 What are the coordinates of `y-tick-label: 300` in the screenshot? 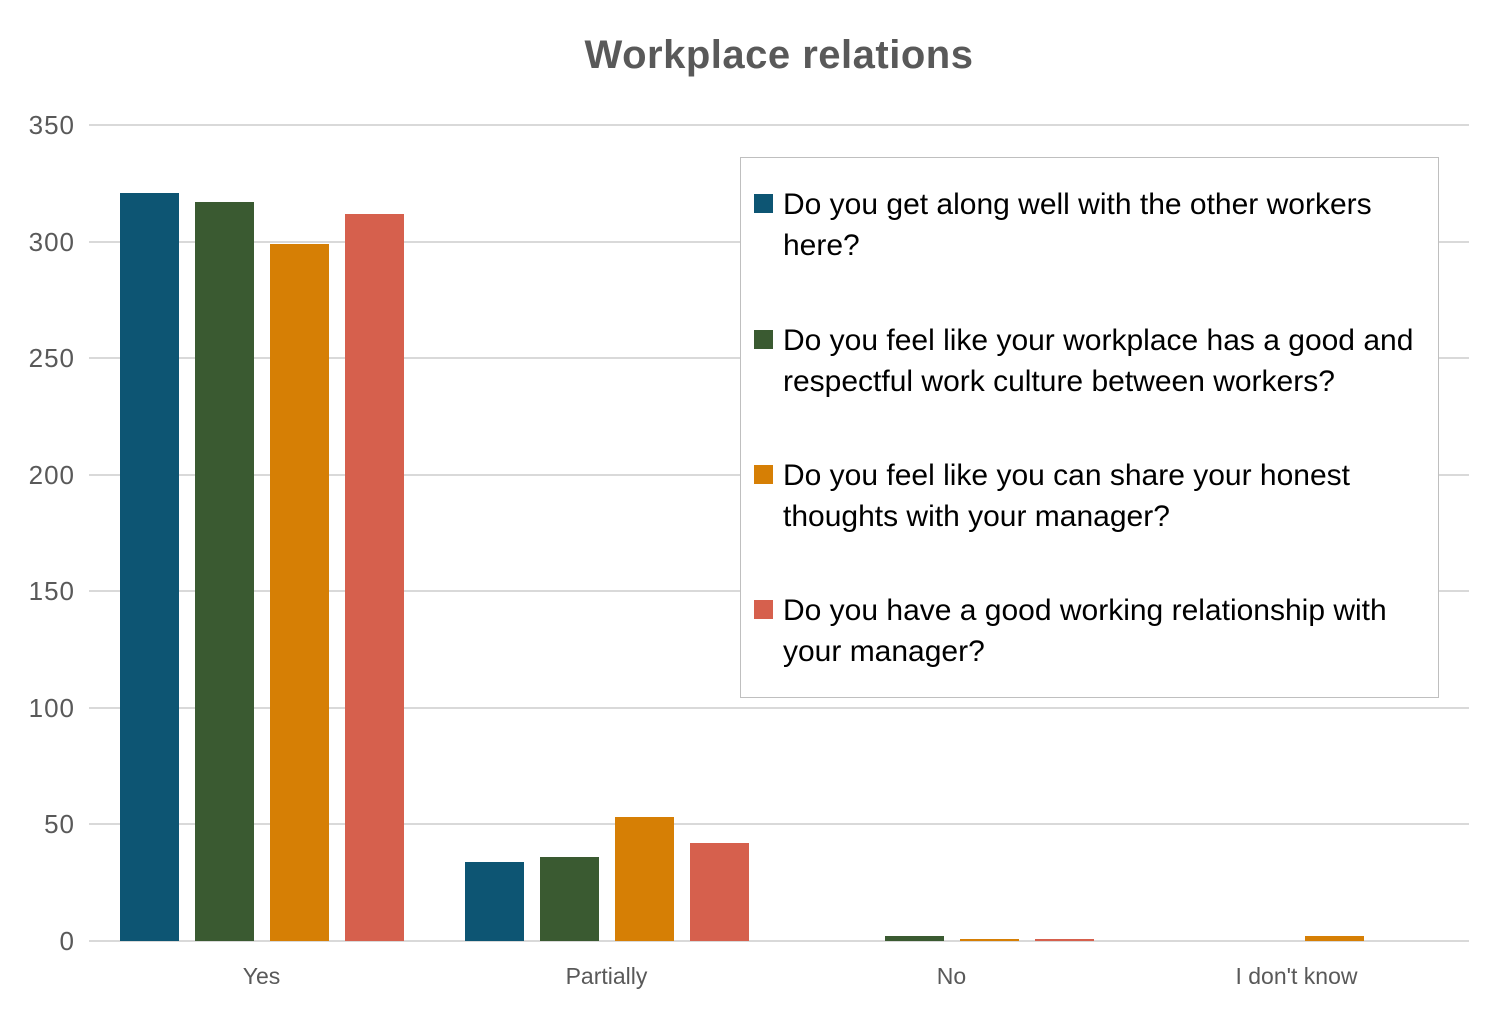 It's located at (51, 241).